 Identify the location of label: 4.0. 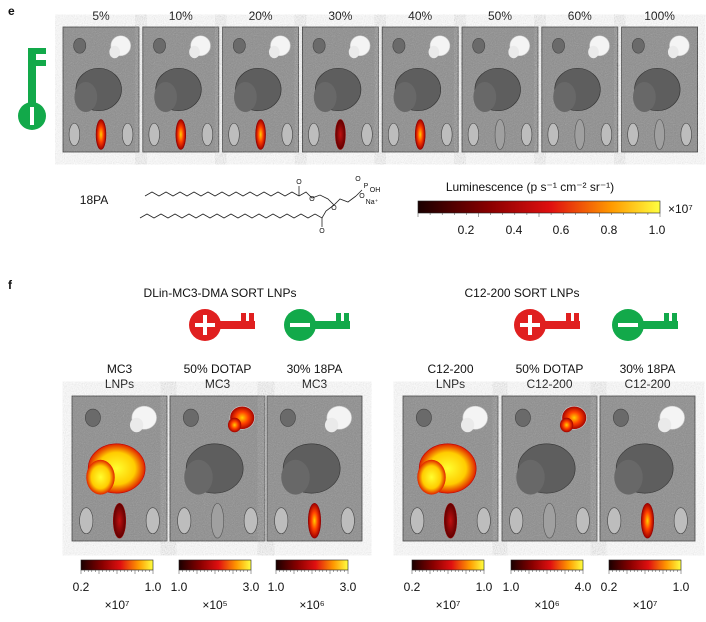
(583, 587).